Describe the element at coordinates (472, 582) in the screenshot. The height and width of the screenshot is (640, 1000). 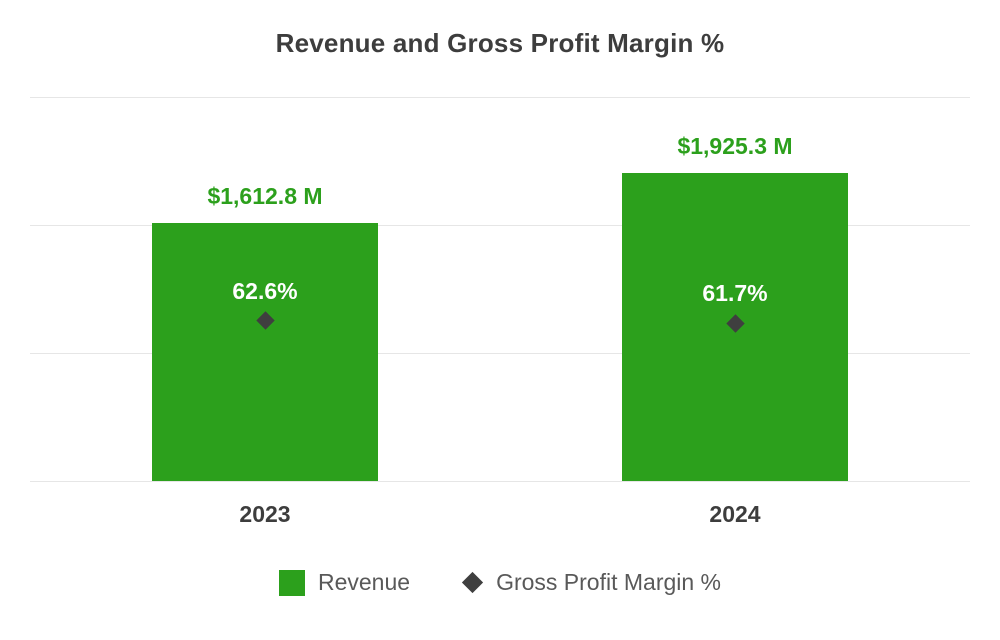
I see `diamond-marker-icon` at that location.